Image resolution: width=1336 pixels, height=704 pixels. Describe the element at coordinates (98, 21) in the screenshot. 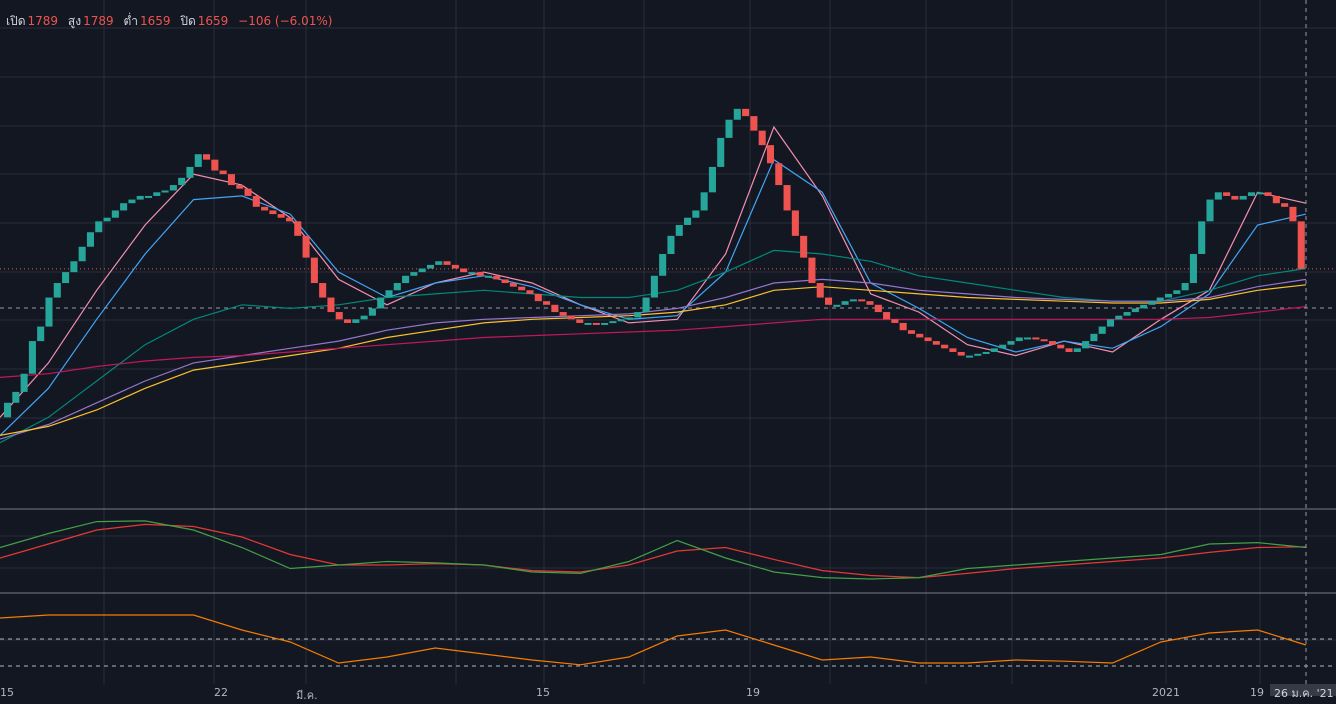

I see `high-value: 1789` at that location.